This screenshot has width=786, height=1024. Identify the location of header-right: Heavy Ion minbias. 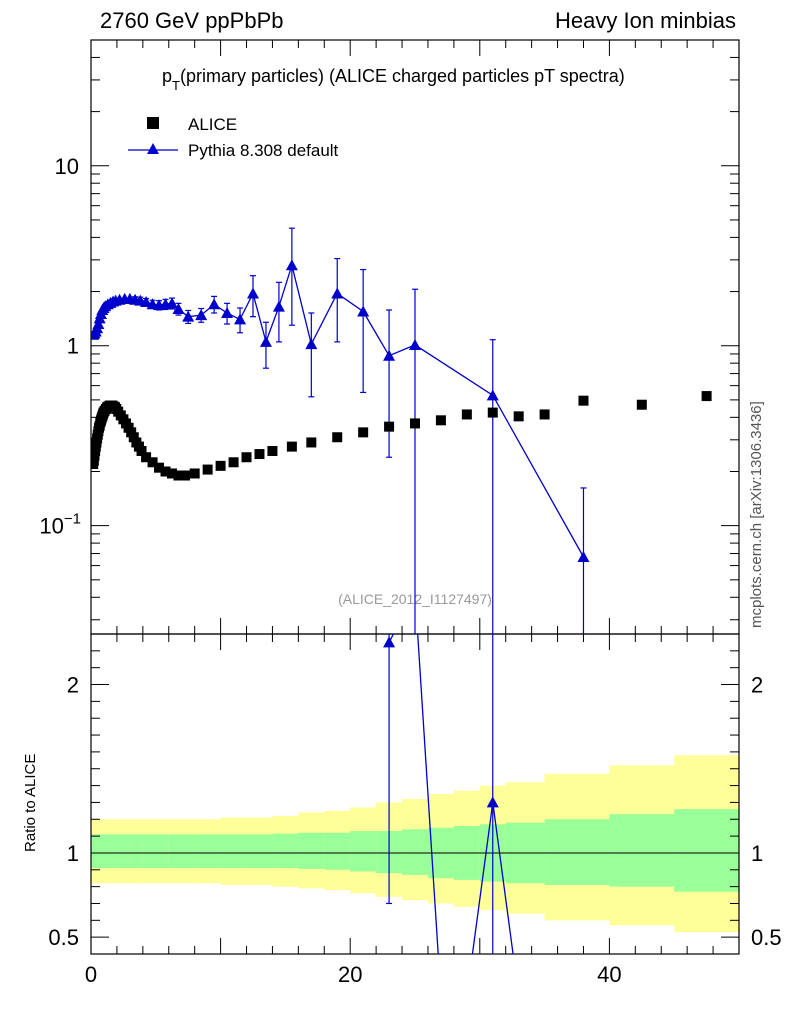
(645, 20).